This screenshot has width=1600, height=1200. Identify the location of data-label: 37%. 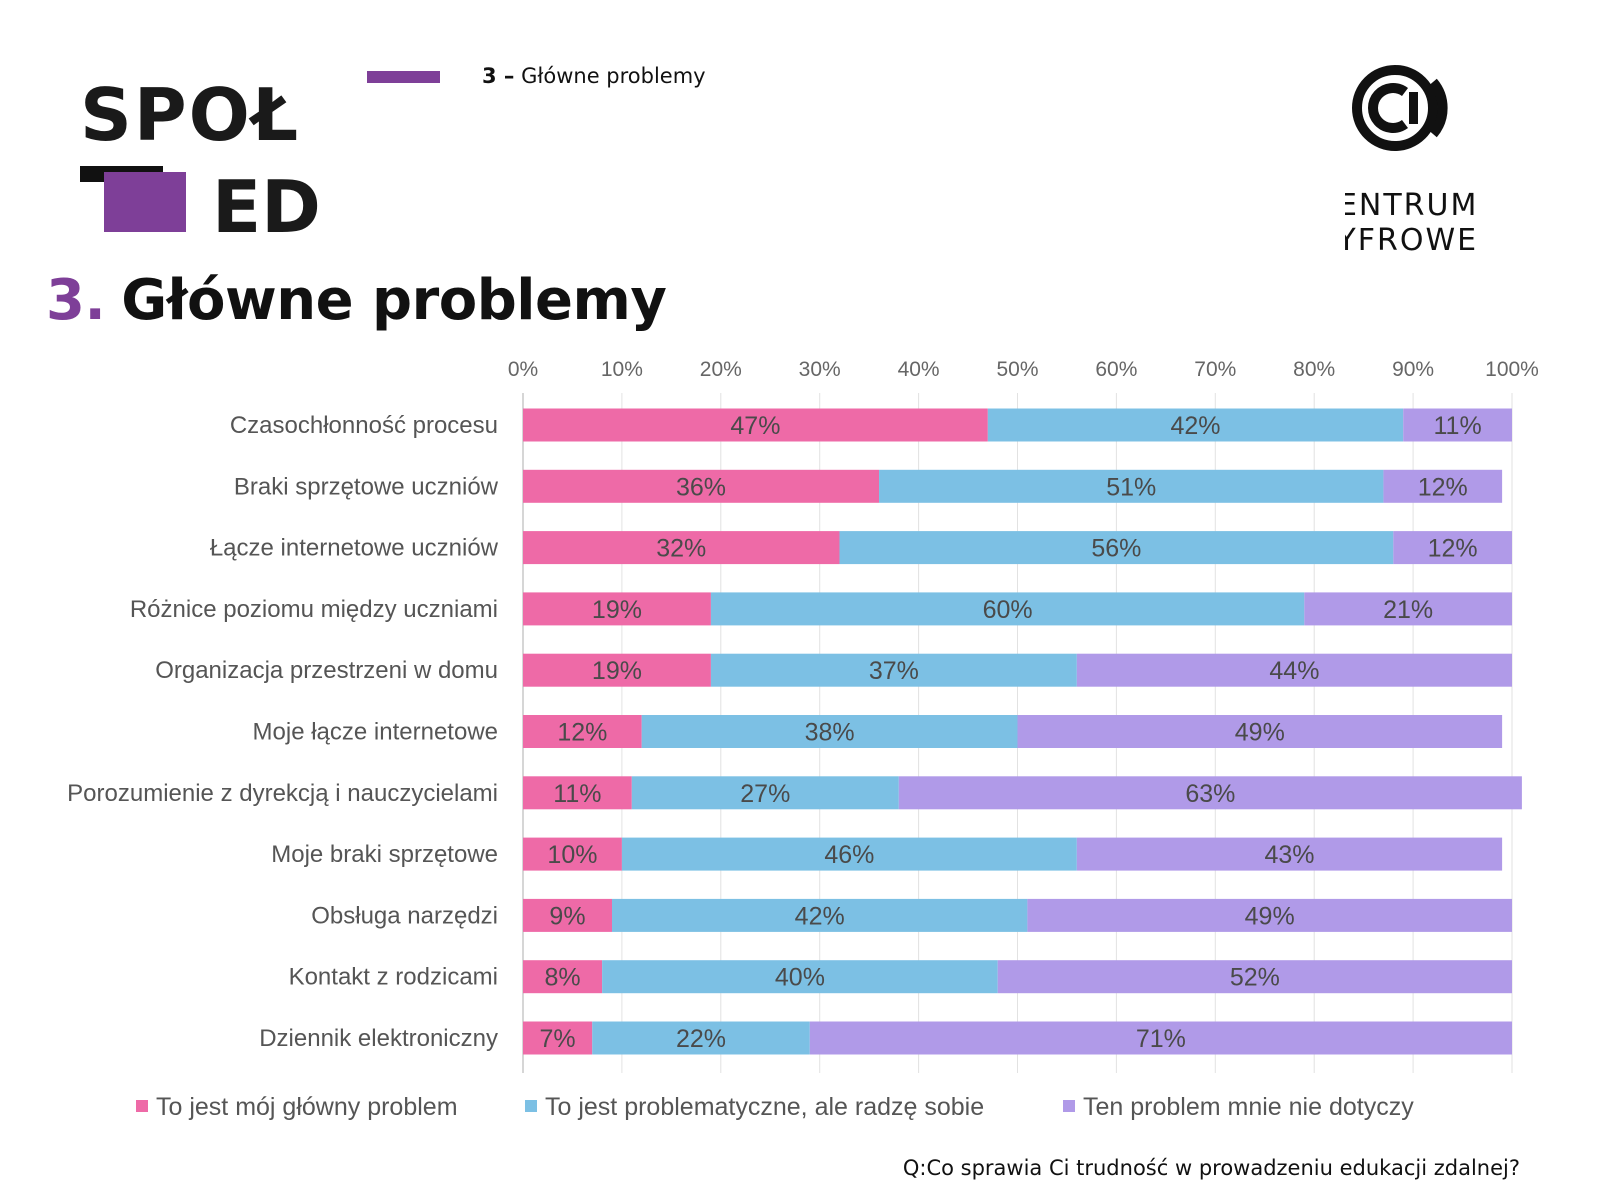
(894, 671).